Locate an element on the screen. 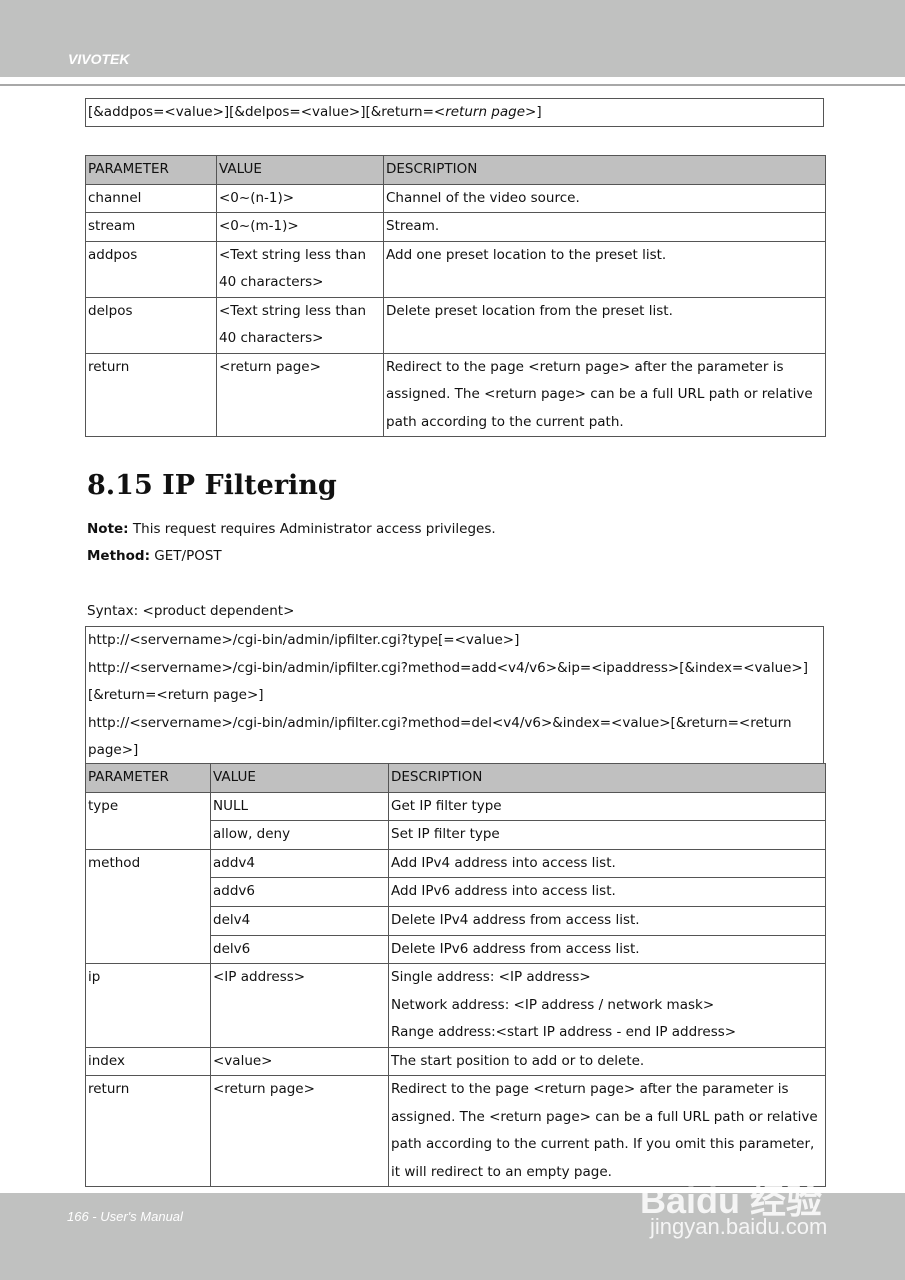  table-cell: Add IPv6 address into access list. is located at coordinates (607, 892).